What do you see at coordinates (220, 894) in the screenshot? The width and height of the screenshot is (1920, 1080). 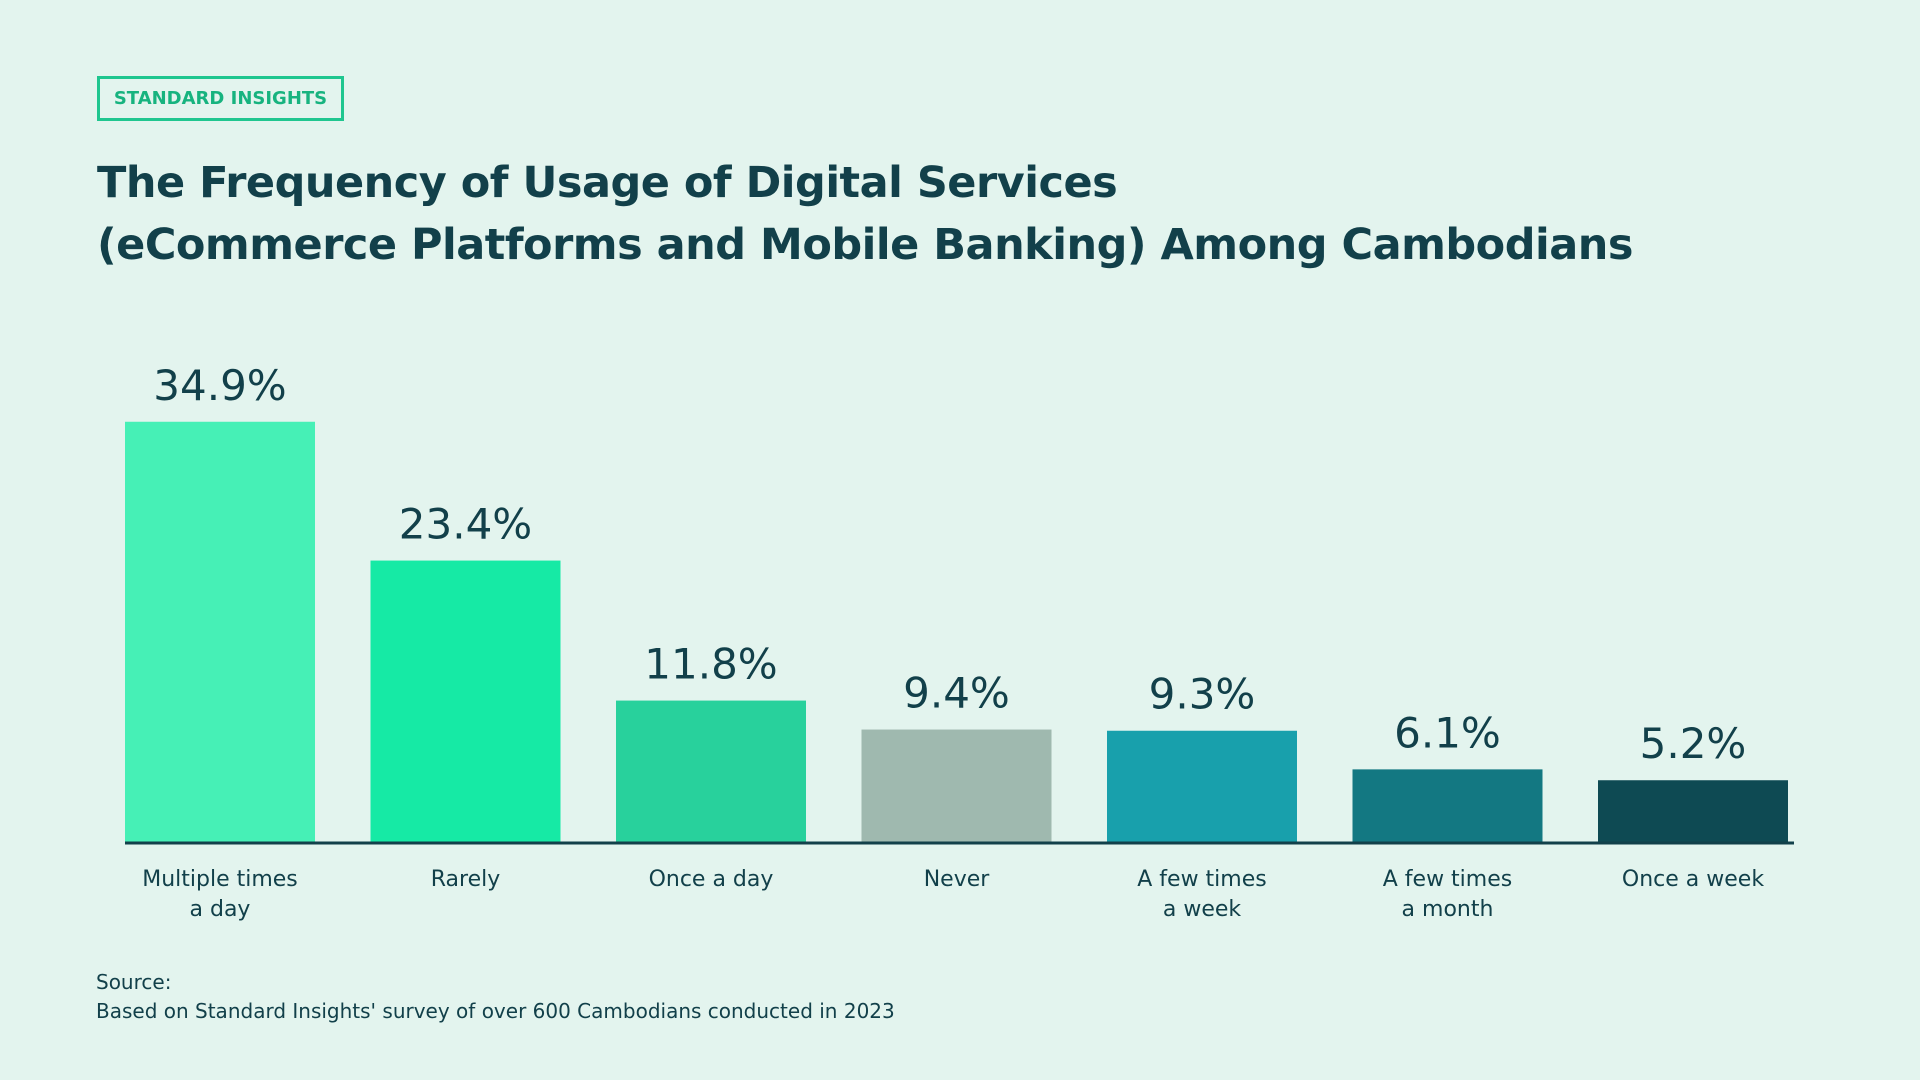 I see `category-label: Multiple times a day` at bounding box center [220, 894].